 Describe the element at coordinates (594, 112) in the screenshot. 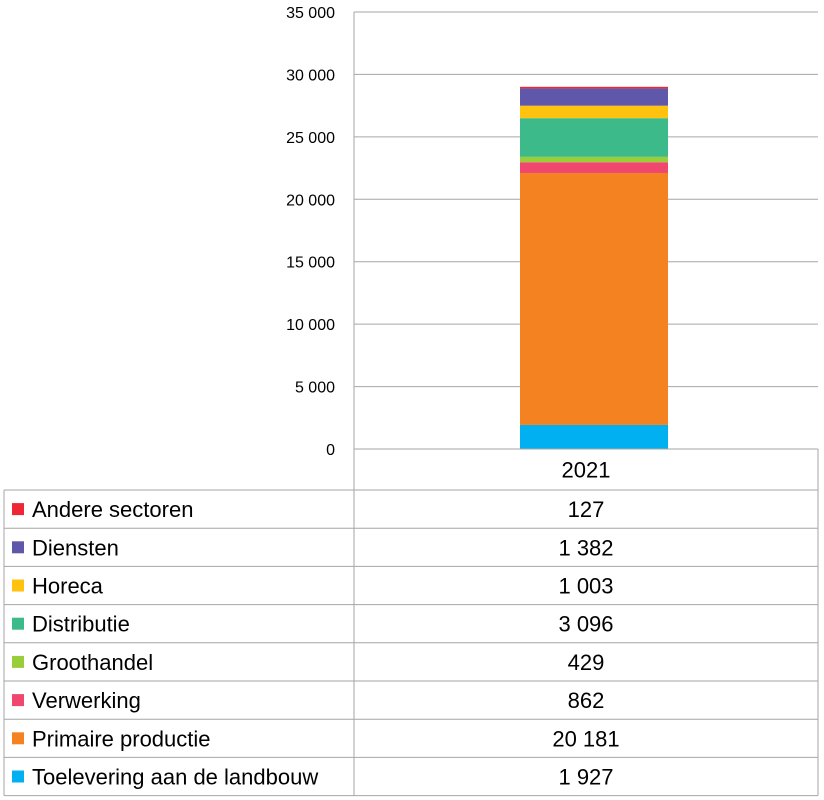

I see `bar-segment-horeca` at that location.